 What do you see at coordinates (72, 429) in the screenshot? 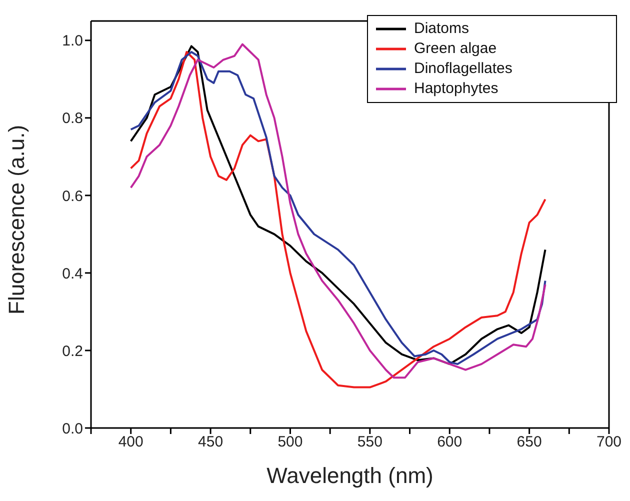
I see `y-tick-label: 0.0` at bounding box center [72, 429].